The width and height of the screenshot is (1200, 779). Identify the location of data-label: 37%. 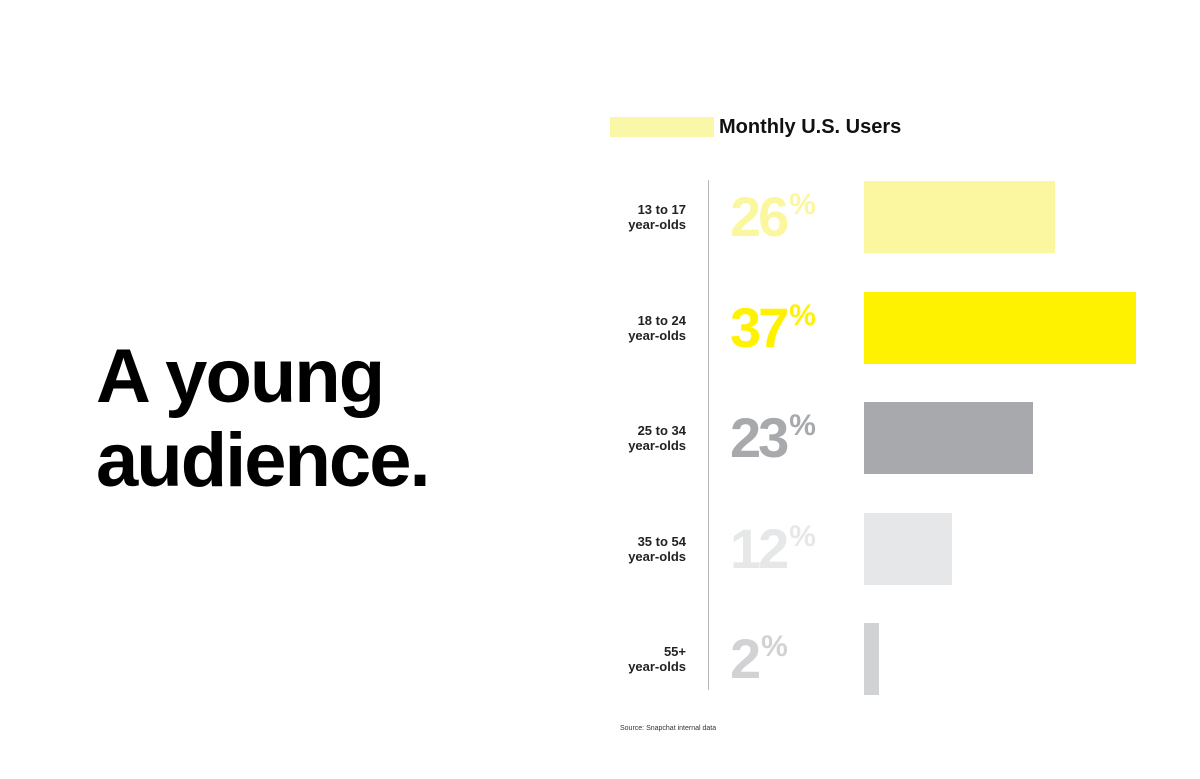
(773, 327).